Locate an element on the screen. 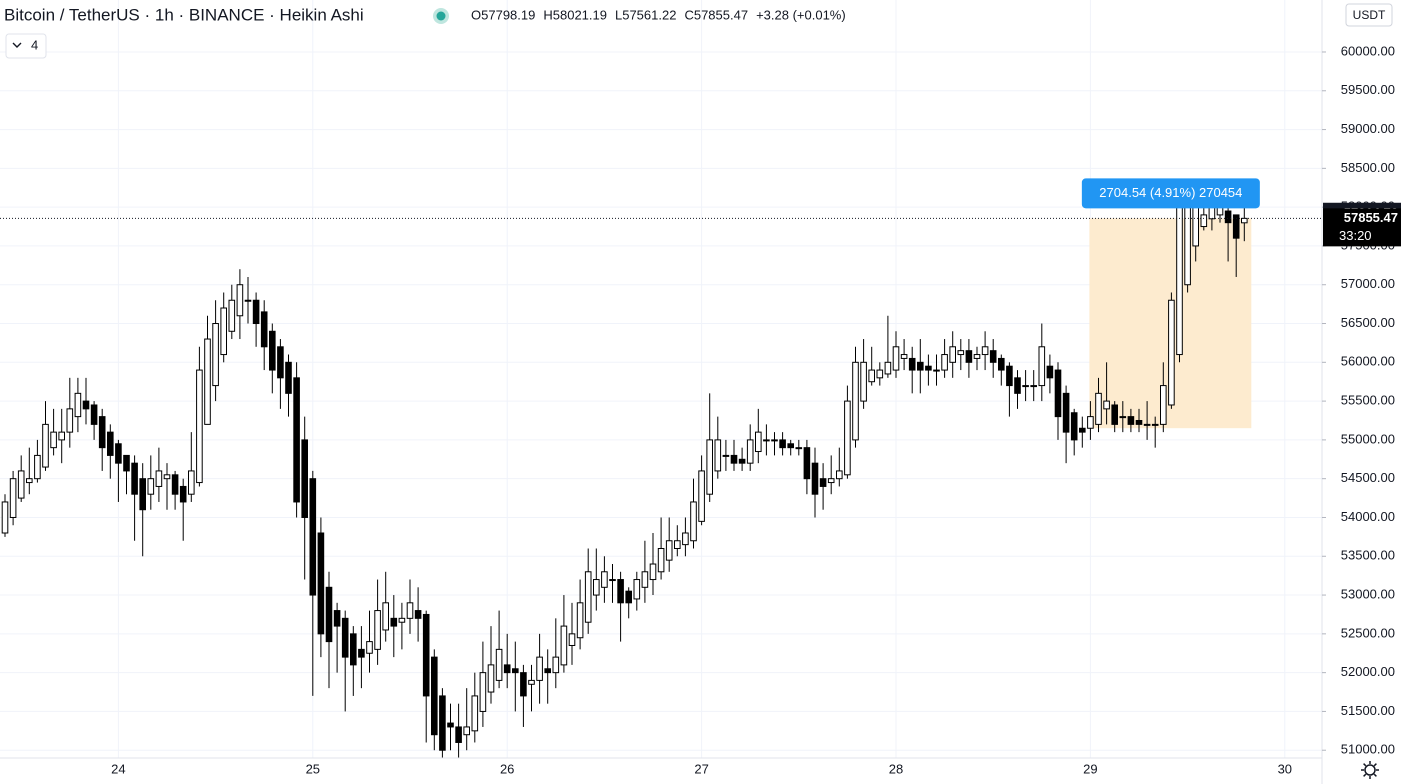 The width and height of the screenshot is (1401, 784). settings-button is located at coordinates (1370, 770).